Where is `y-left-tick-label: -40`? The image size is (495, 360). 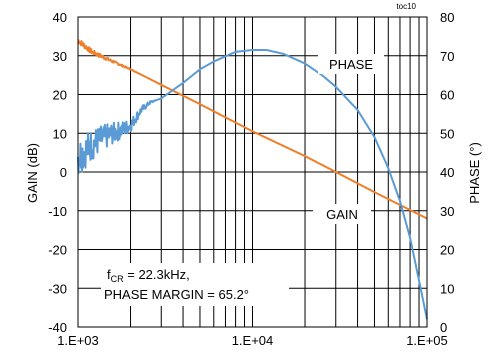 y-left-tick-label: -40 is located at coordinates (57, 327).